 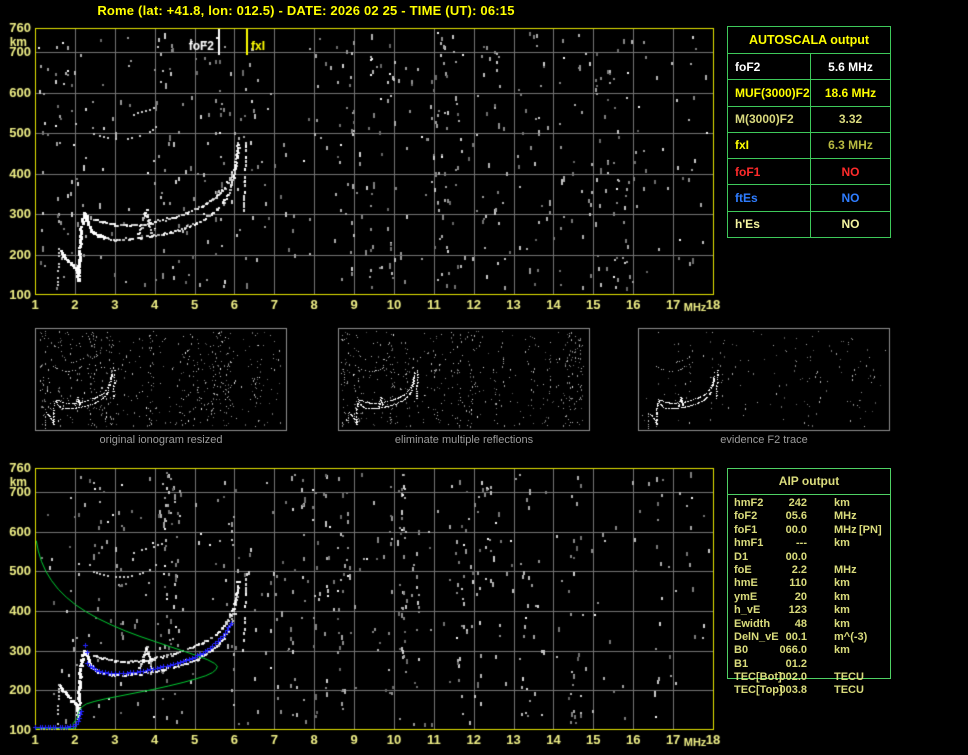 What do you see at coordinates (812, 610) in the screenshot?
I see `table-row: h_vE 123 km` at bounding box center [812, 610].